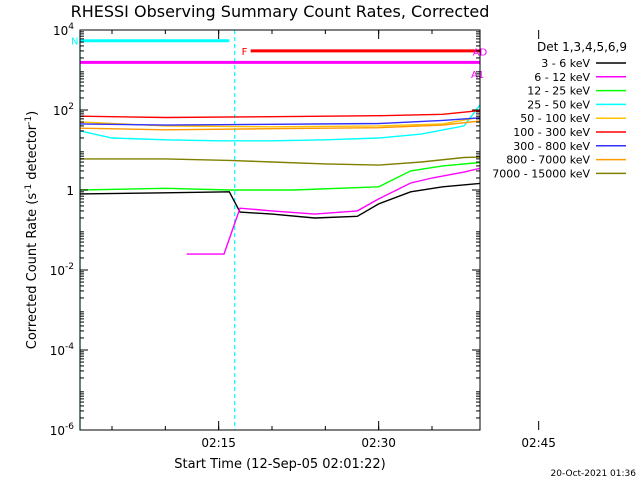 This screenshot has width=640, height=480. I want to click on y-tick-label: 10², so click(63, 110).